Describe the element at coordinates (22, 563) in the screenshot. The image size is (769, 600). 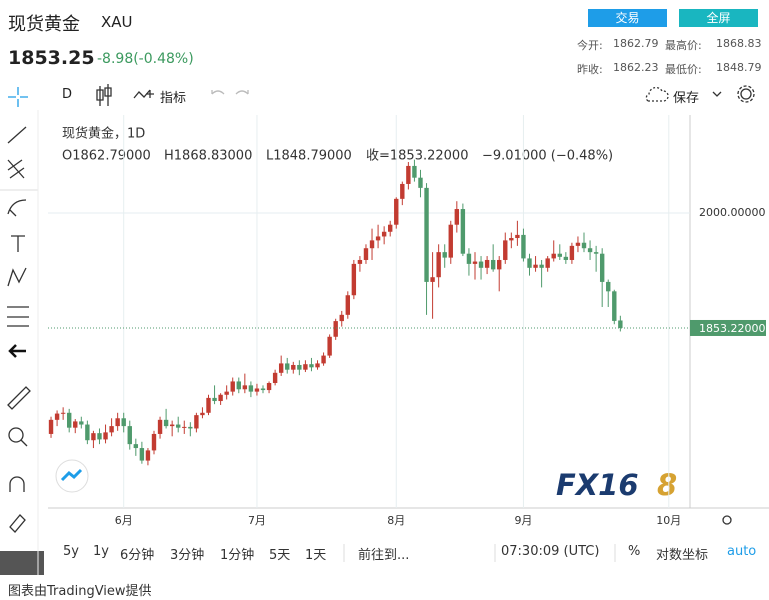
I see `hide-toolbar` at that location.